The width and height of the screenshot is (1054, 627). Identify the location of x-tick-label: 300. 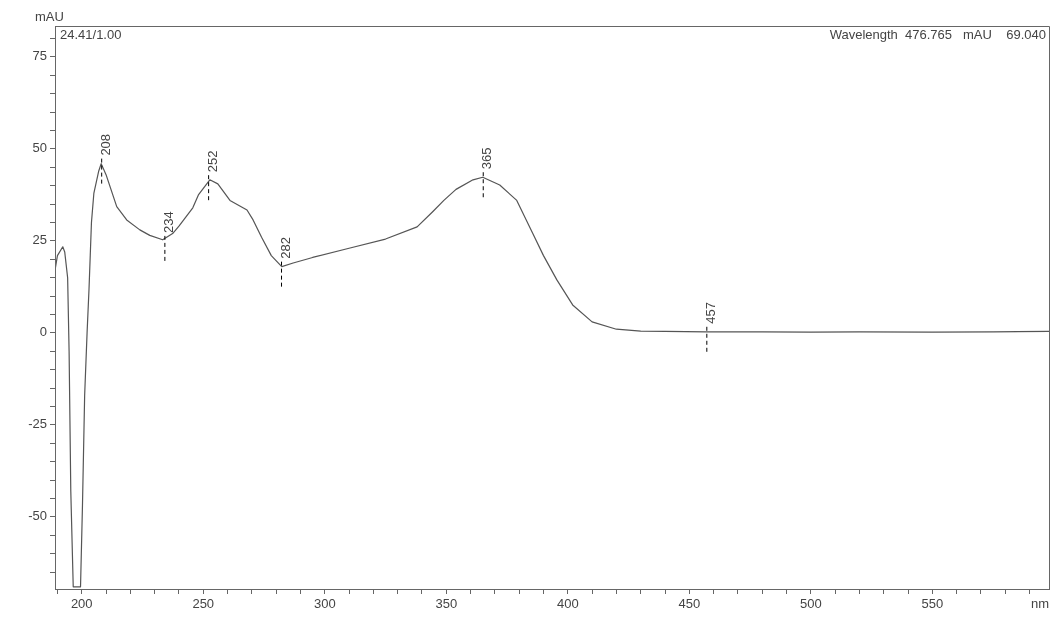
(324, 604).